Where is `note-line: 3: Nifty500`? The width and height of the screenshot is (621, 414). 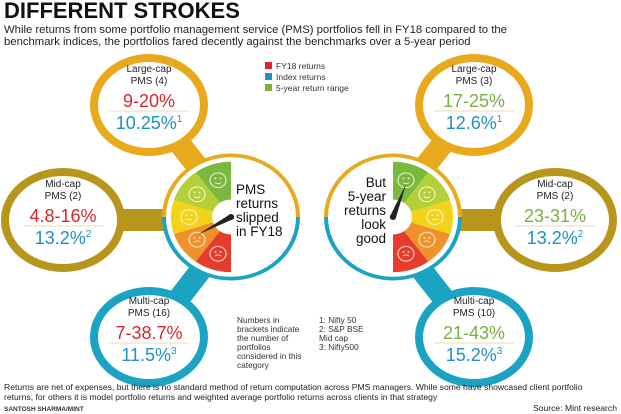
note-line: 3: Nifty500 is located at coordinates (339, 347).